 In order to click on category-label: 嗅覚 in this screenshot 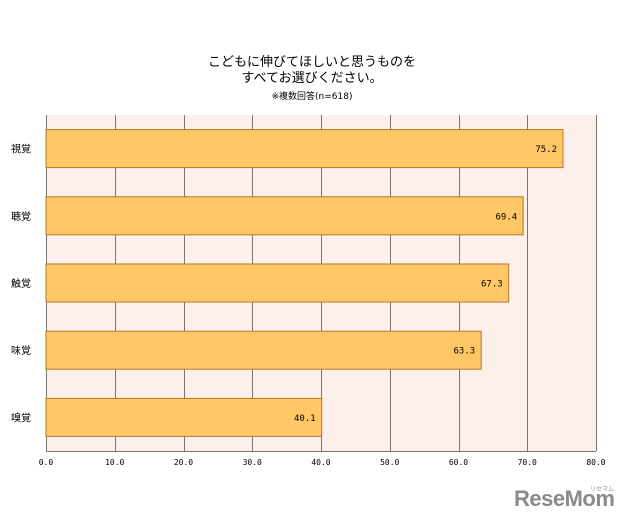, I will do `click(21, 417)`.